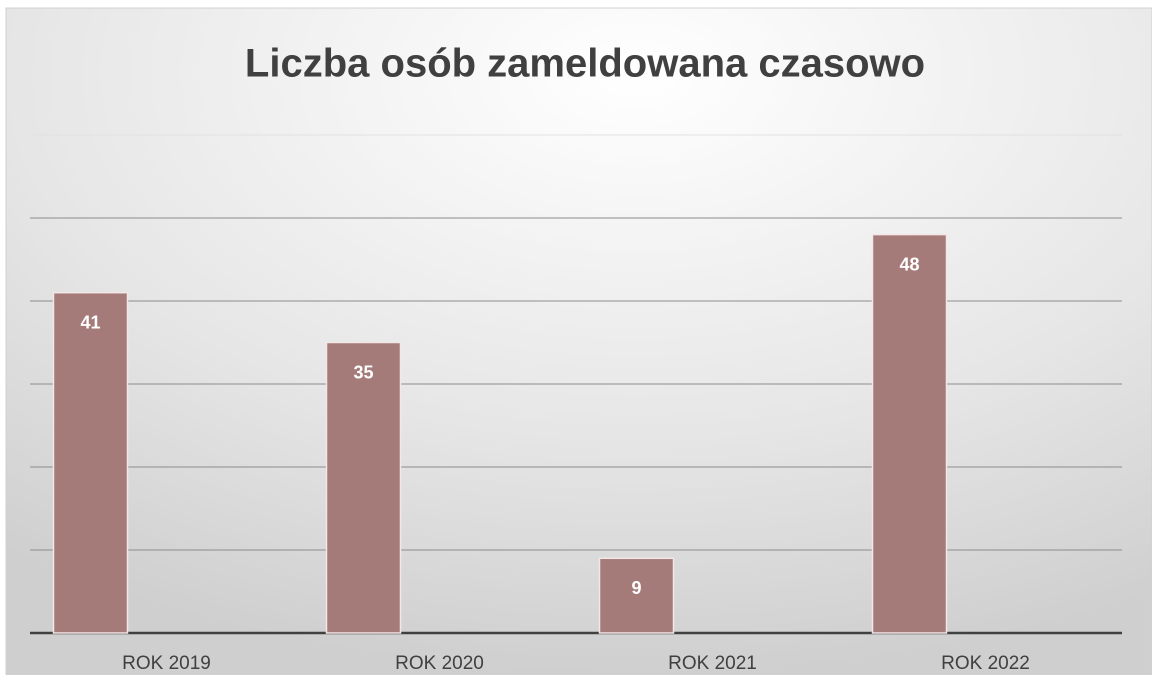 The image size is (1152, 675). I want to click on x-tick-label: ROK 2022, so click(985, 663).